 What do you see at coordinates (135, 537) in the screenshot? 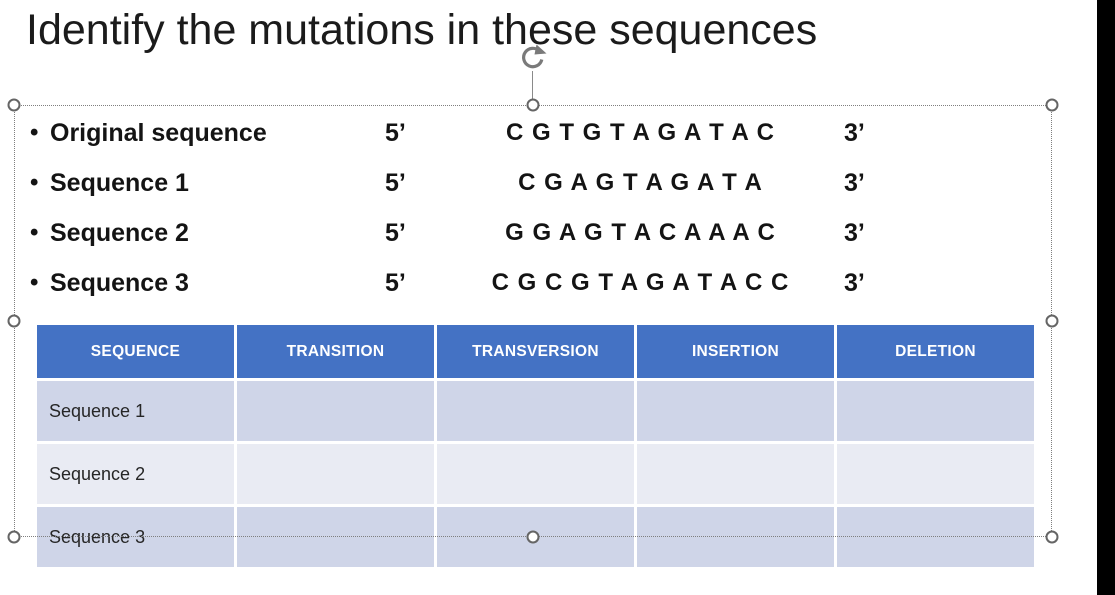
I see `row-label-cell: Sequence 3` at bounding box center [135, 537].